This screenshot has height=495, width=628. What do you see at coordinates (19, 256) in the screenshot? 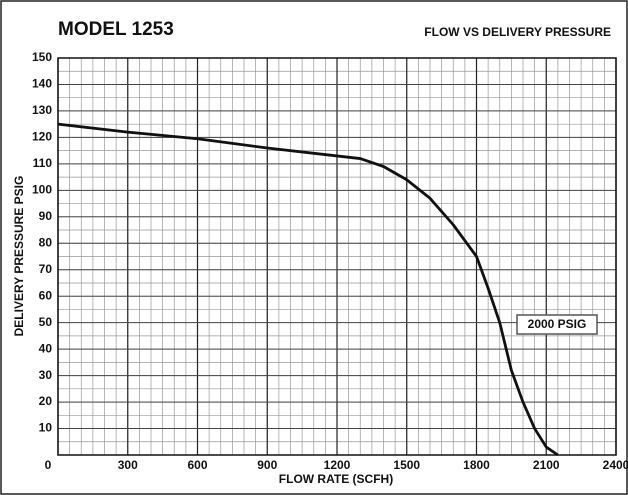
I see `y-axis-label: DELIVERY PRESSURE PSIG` at bounding box center [19, 256].